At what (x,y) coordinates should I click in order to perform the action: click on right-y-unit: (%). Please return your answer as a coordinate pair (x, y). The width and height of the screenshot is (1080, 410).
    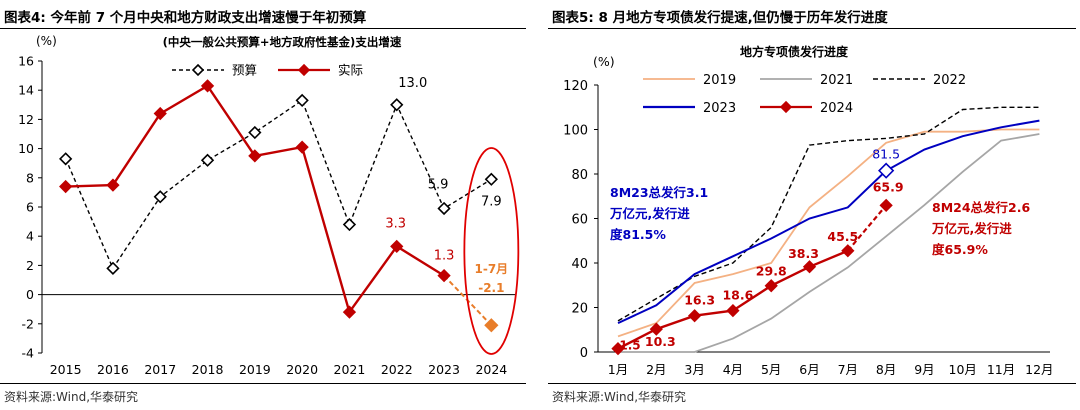
    Looking at the image, I should click on (604, 61).